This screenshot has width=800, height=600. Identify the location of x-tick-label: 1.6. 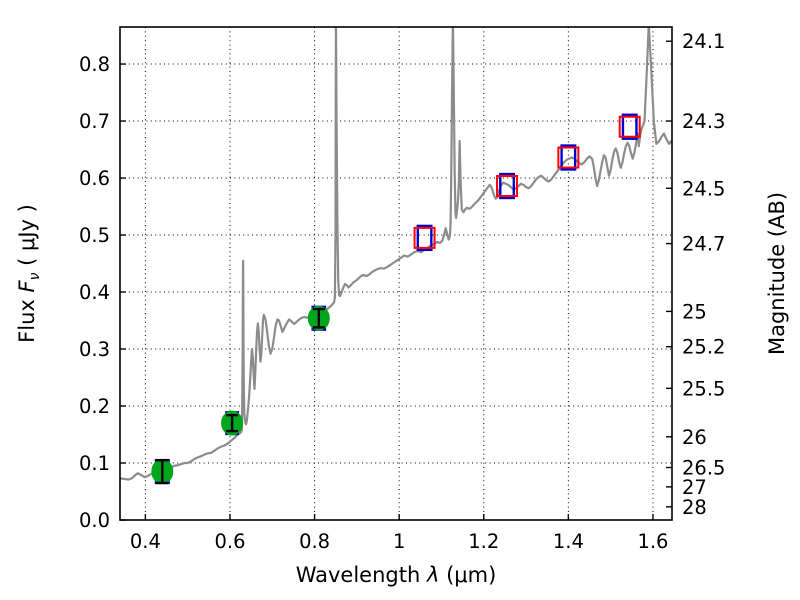
(652, 541).